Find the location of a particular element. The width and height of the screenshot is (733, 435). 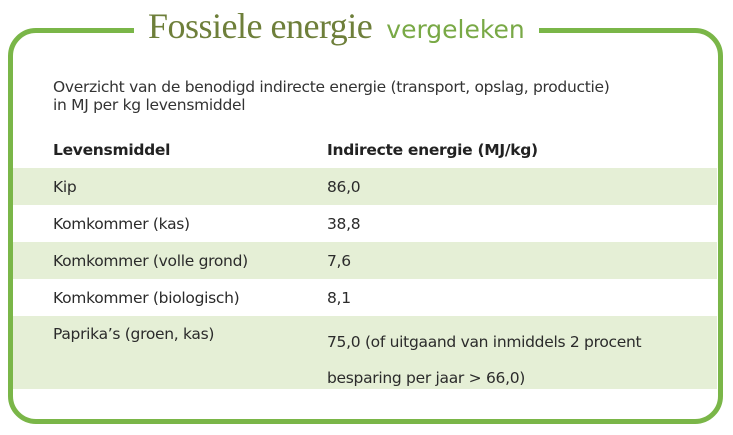

table-row: Komkommer (volle grond) 7,6 is located at coordinates (365, 260).